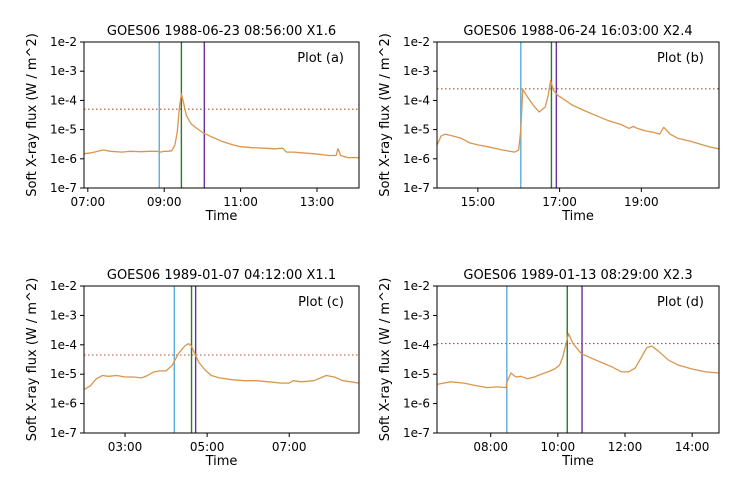  I want to click on plot-label: Plot (d), so click(680, 302).